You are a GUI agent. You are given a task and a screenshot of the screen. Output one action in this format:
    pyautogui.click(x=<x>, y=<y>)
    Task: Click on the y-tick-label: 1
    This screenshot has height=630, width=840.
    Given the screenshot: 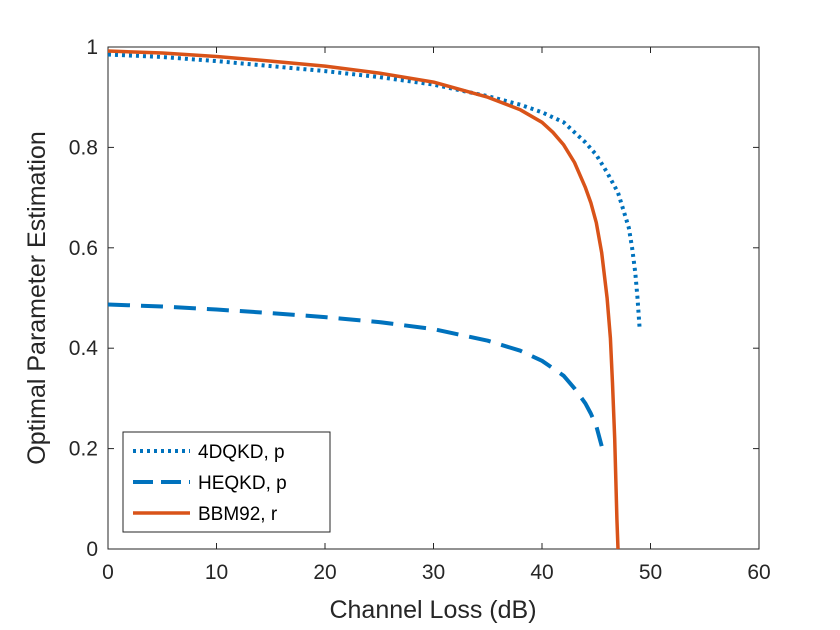 What is the action you would take?
    pyautogui.click(x=92, y=47)
    